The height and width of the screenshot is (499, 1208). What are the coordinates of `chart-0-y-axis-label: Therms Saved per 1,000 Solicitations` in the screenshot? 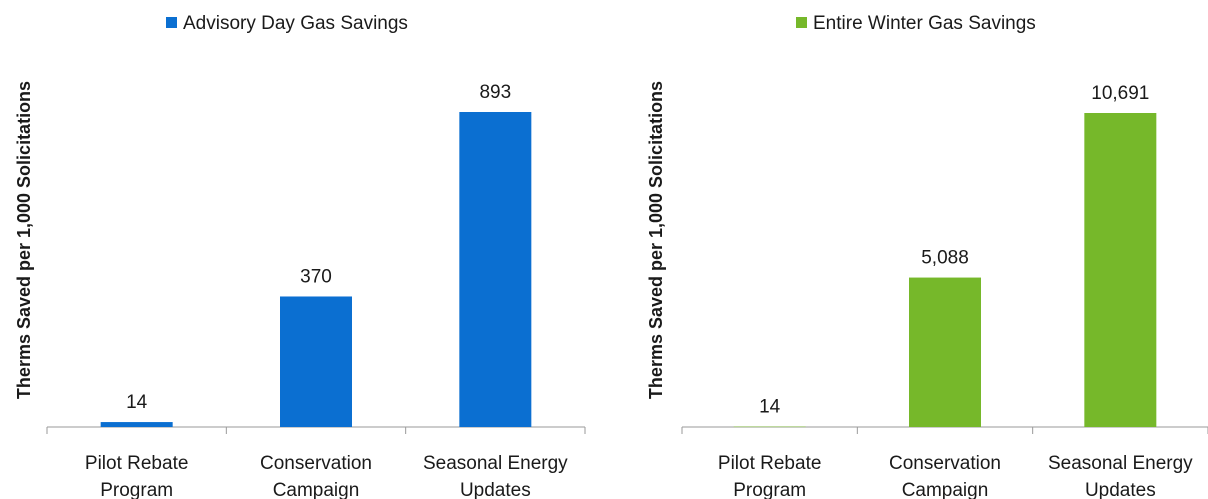 It's located at (24, 240).